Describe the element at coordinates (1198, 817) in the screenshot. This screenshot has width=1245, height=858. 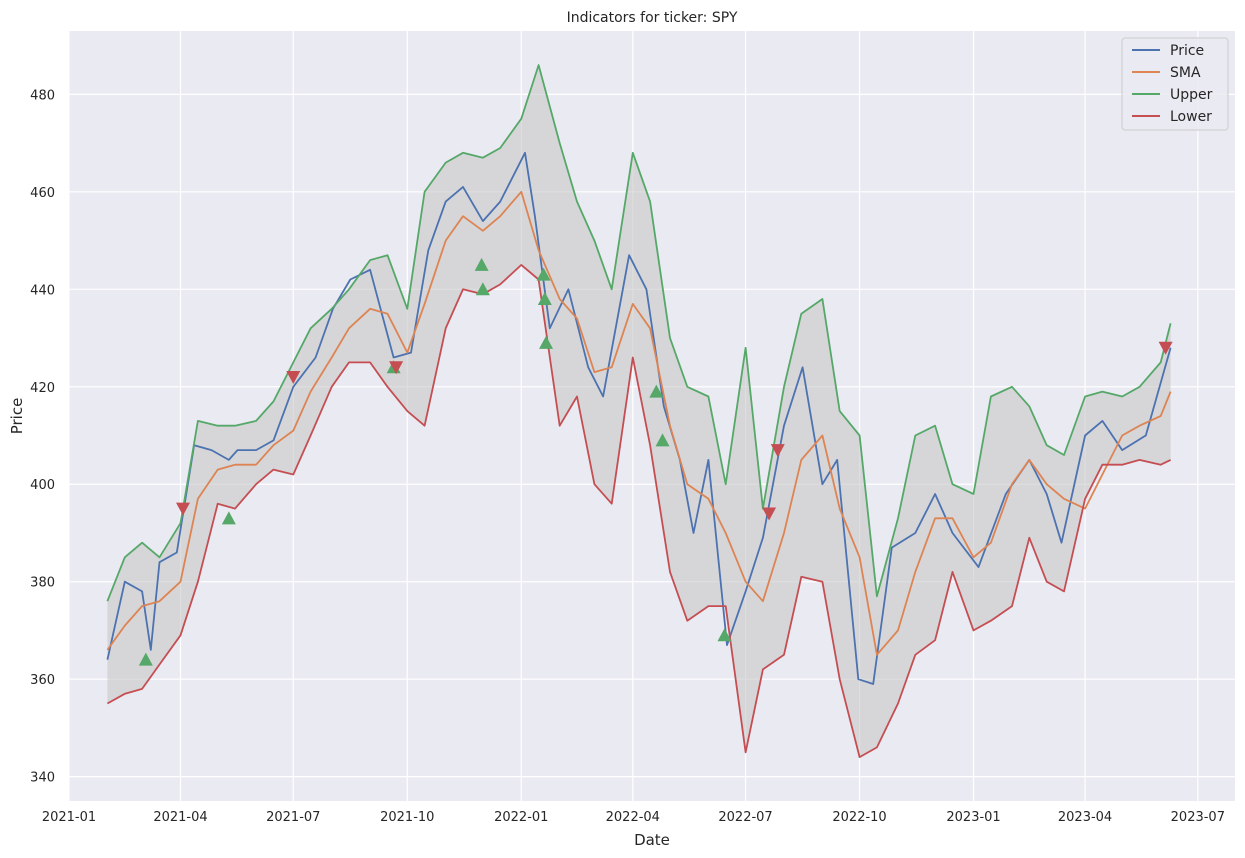
I see `x-tick-label: 2023-07` at that location.